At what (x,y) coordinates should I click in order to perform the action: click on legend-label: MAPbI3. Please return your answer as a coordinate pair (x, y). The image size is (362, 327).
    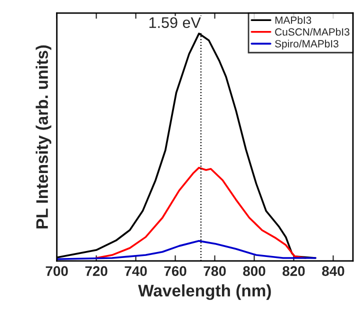
    Looking at the image, I should click on (293, 20).